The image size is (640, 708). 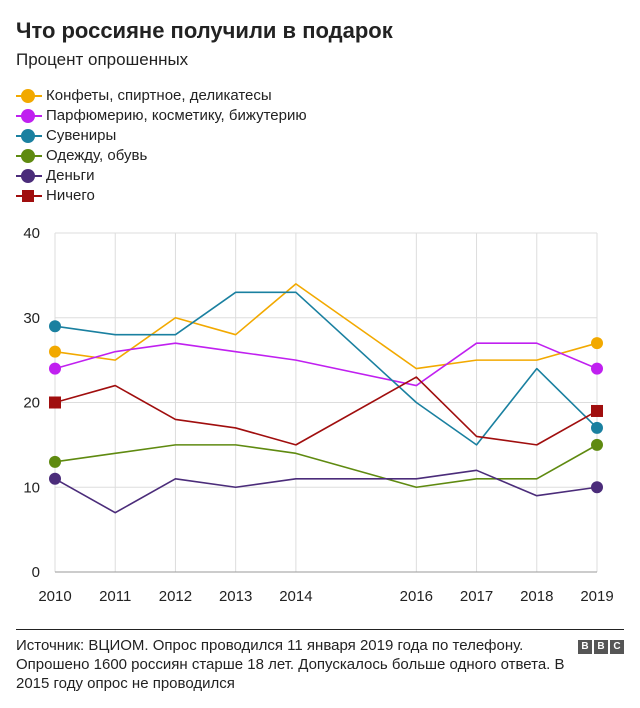 I want to click on y-tick-label-10: 10, so click(x=31, y=487).